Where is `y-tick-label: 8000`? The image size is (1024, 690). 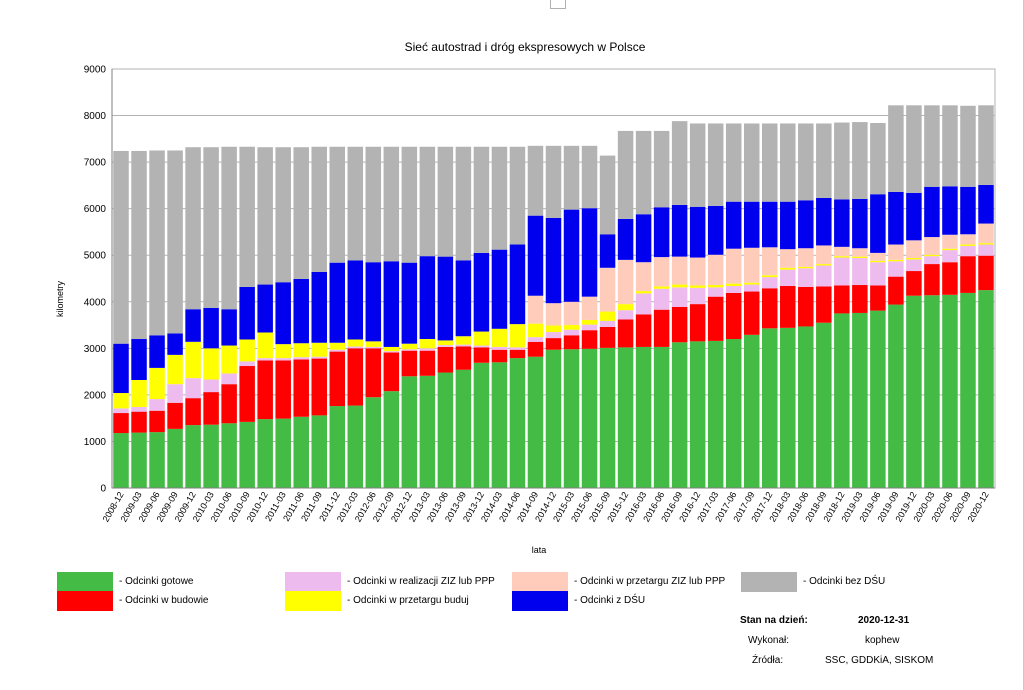
y-tick-label: 8000 is located at coordinates (95, 116).